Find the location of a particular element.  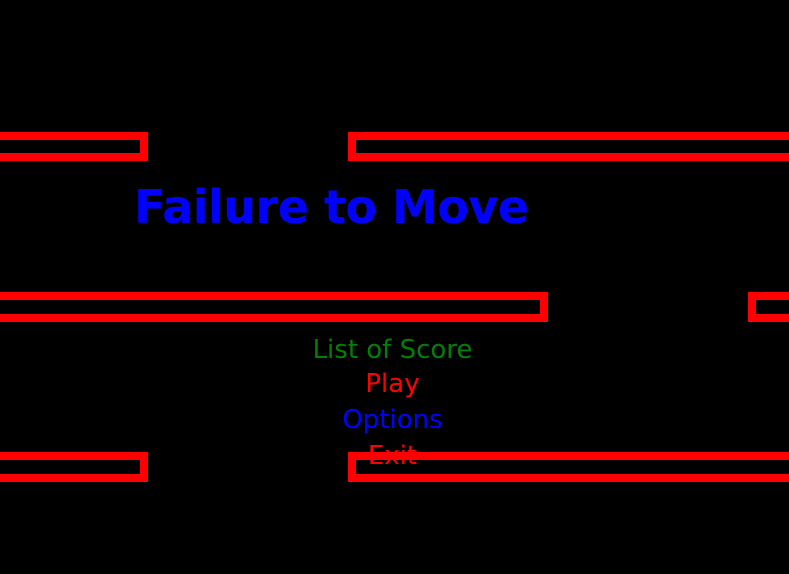

wall-bar-middle-left is located at coordinates (274, 307).